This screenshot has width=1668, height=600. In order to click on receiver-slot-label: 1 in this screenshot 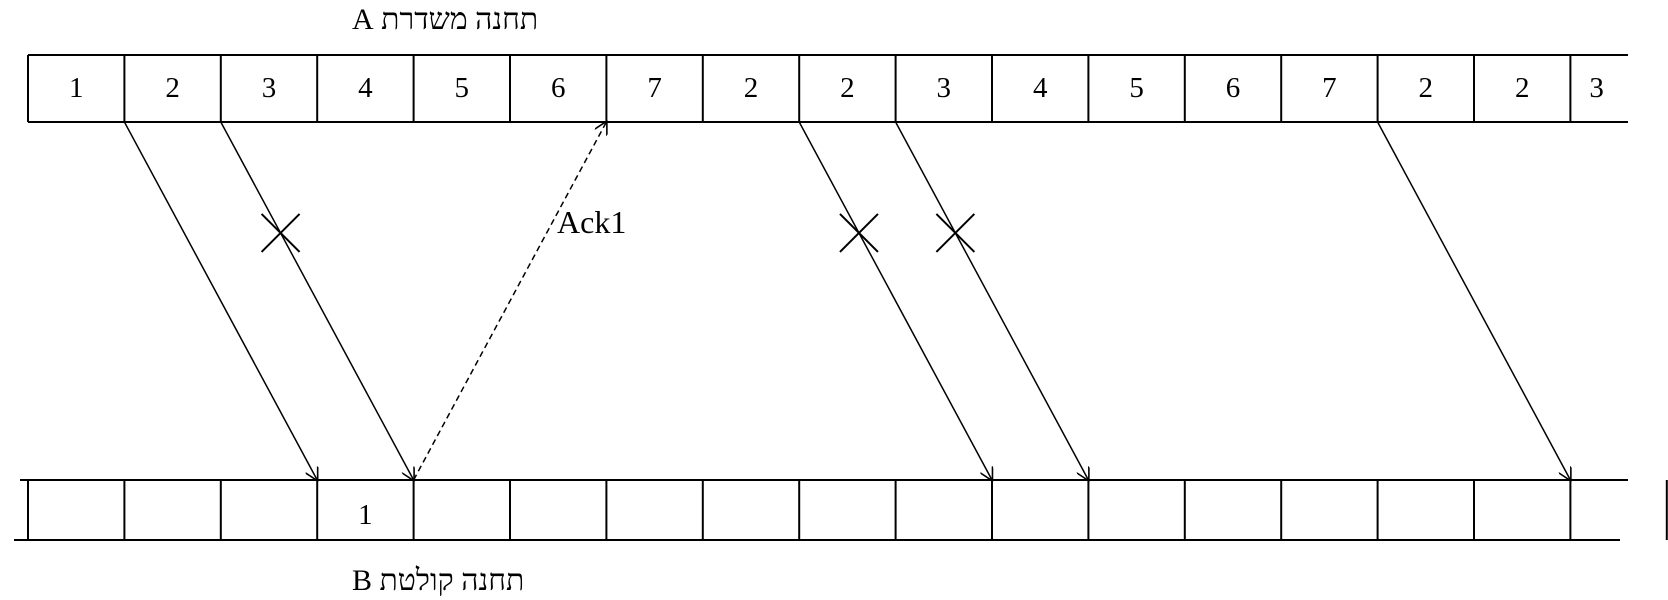, I will do `click(365, 515)`.